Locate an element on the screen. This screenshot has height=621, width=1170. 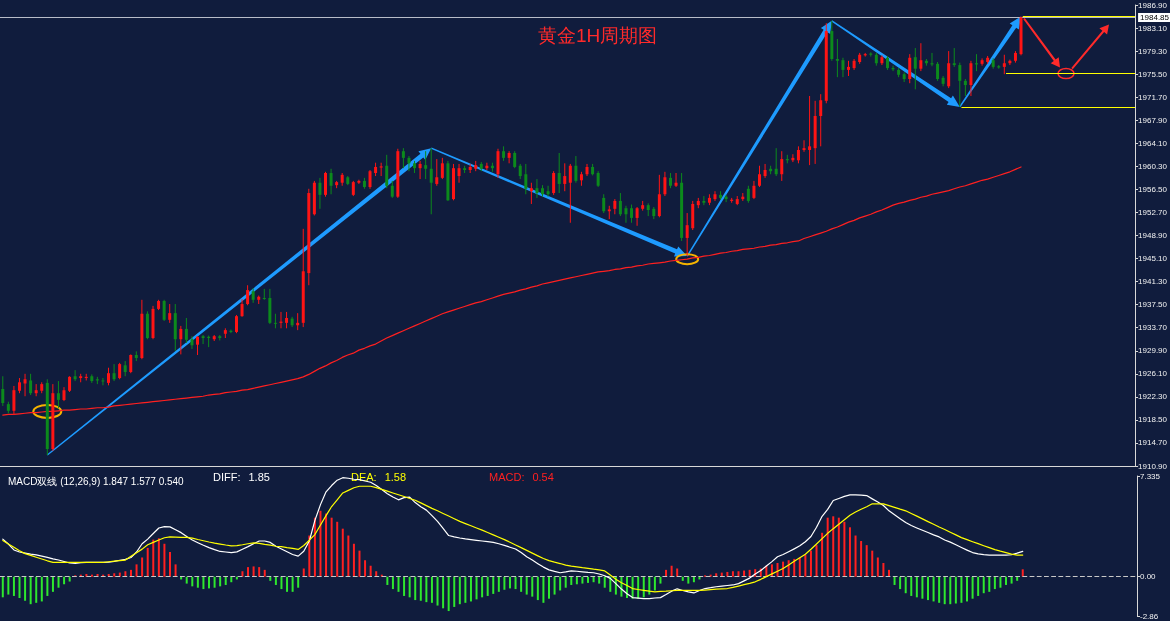
annotation: DIFF: is located at coordinates (227, 476).